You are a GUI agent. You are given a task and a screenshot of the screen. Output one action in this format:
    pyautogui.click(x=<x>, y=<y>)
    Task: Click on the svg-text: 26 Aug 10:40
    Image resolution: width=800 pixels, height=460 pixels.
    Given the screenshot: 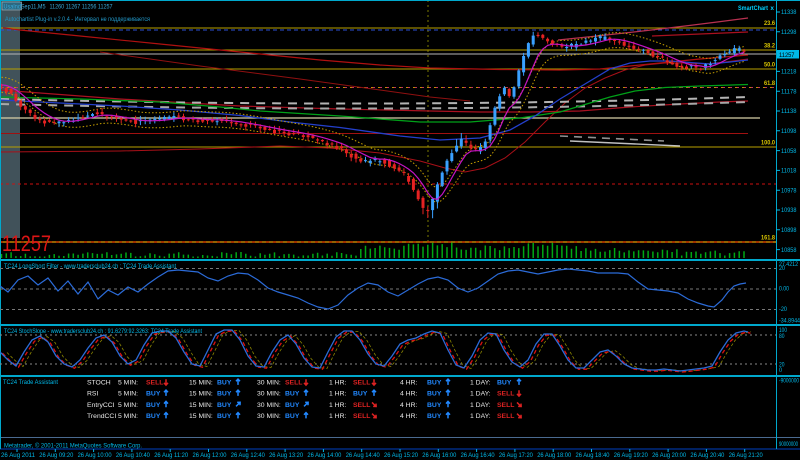 What is the action you would take?
    pyautogui.click(x=133, y=455)
    